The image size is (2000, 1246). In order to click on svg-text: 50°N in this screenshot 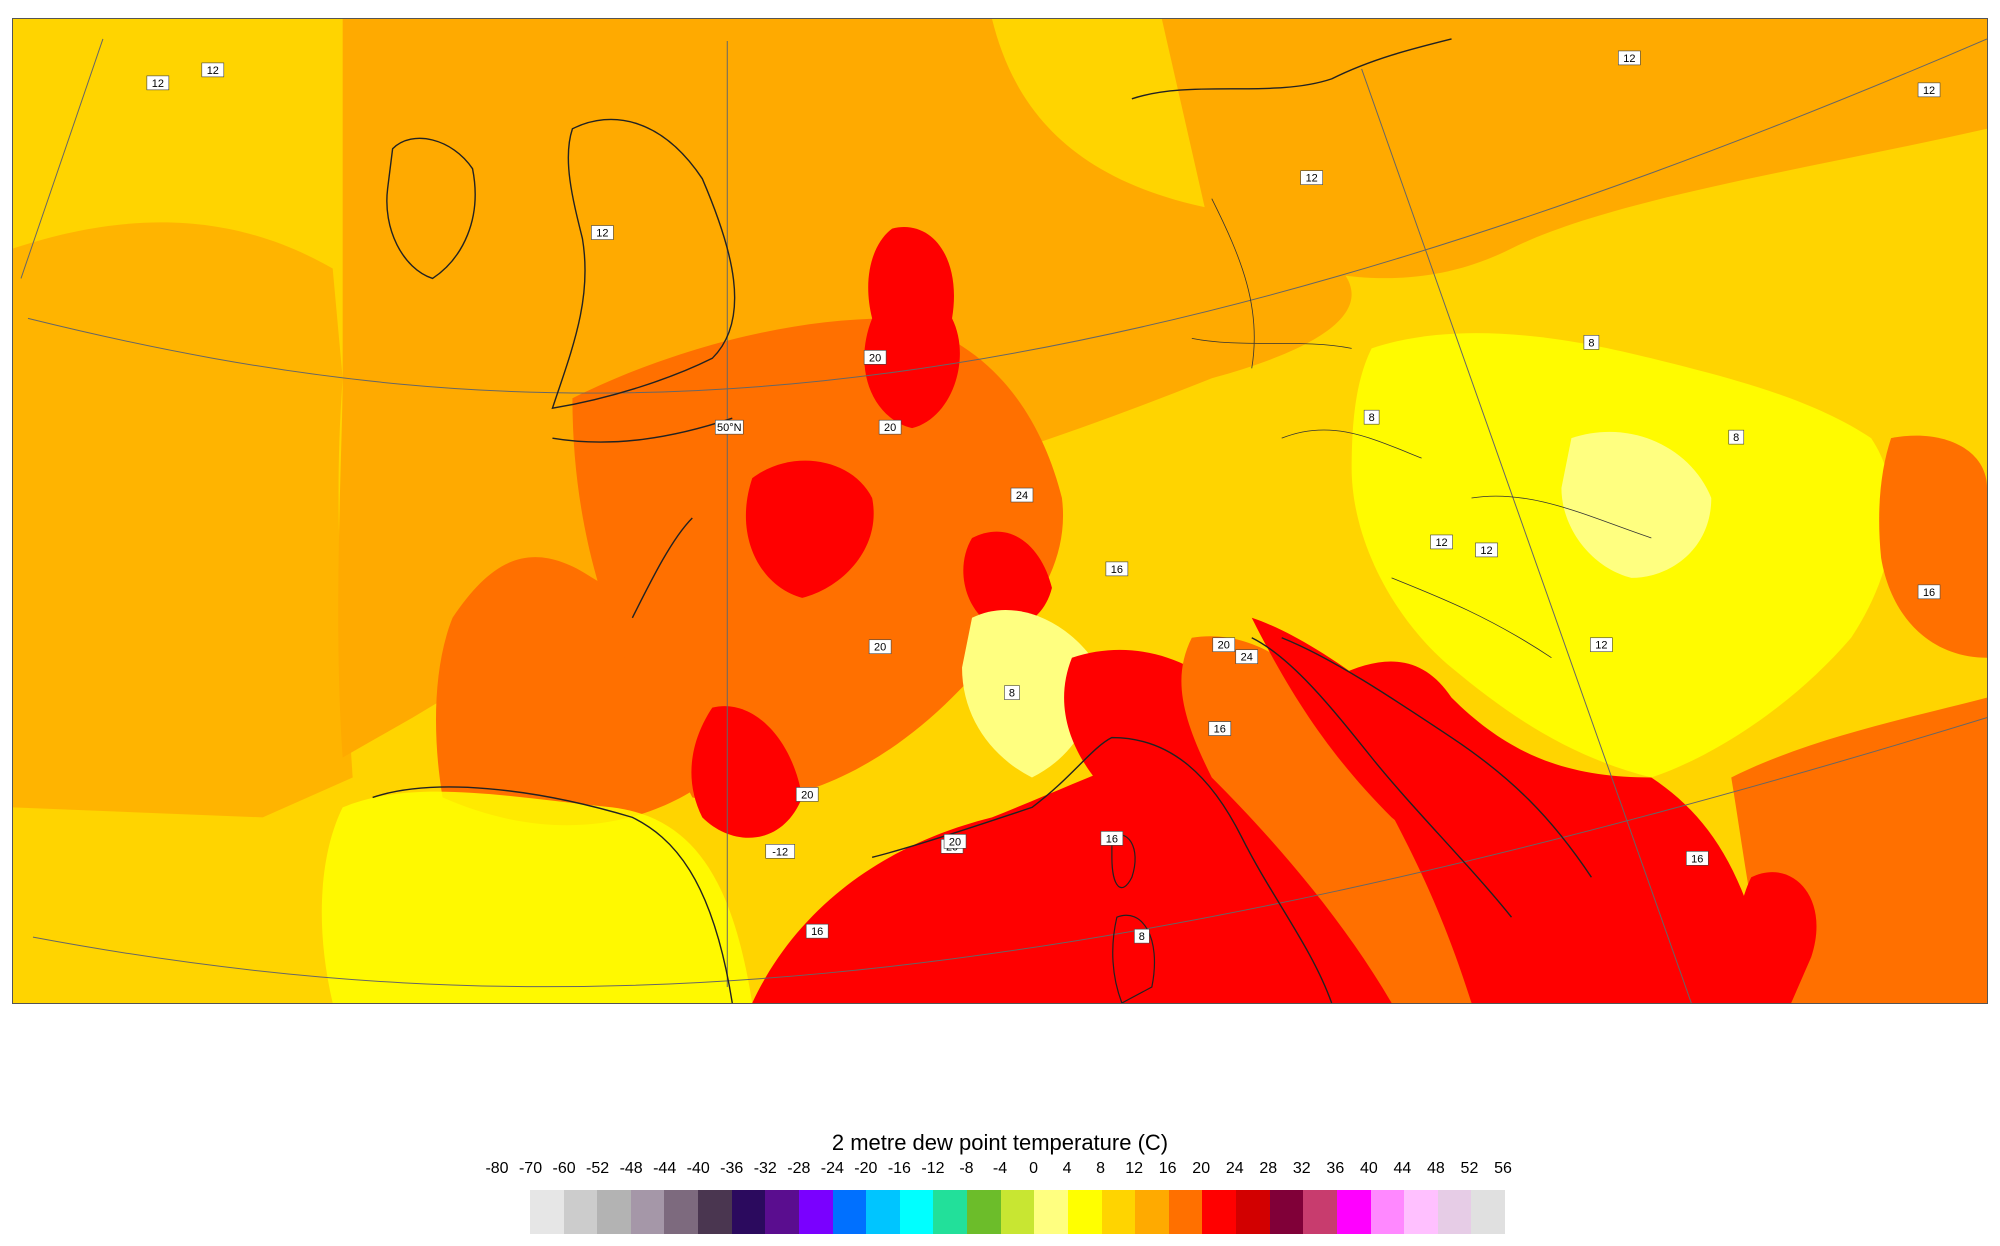, I will do `click(729, 428)`.